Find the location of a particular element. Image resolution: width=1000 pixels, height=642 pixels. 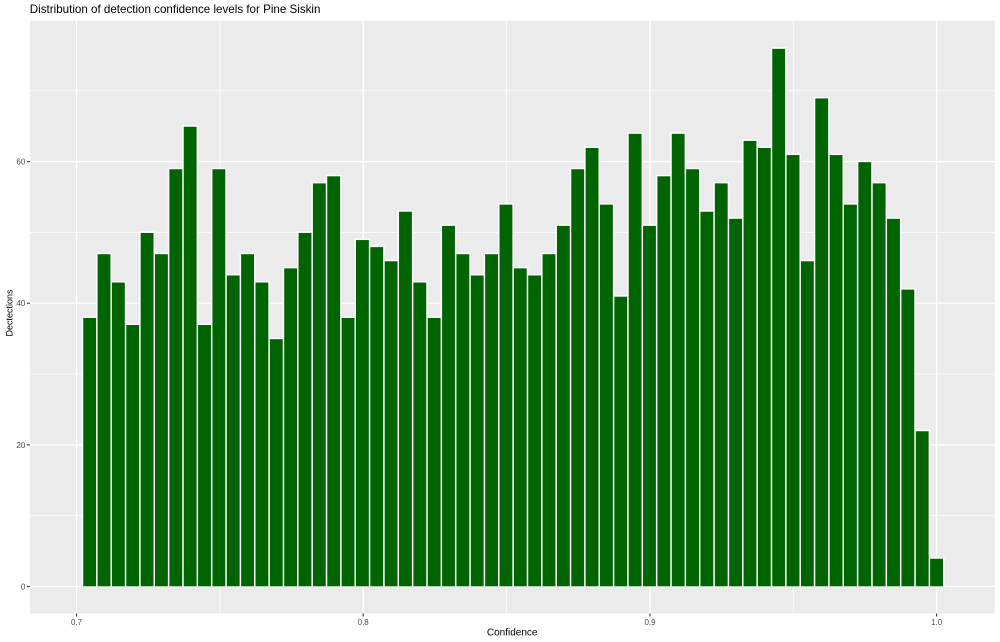

svg-text: Confidence is located at coordinates (512, 632).